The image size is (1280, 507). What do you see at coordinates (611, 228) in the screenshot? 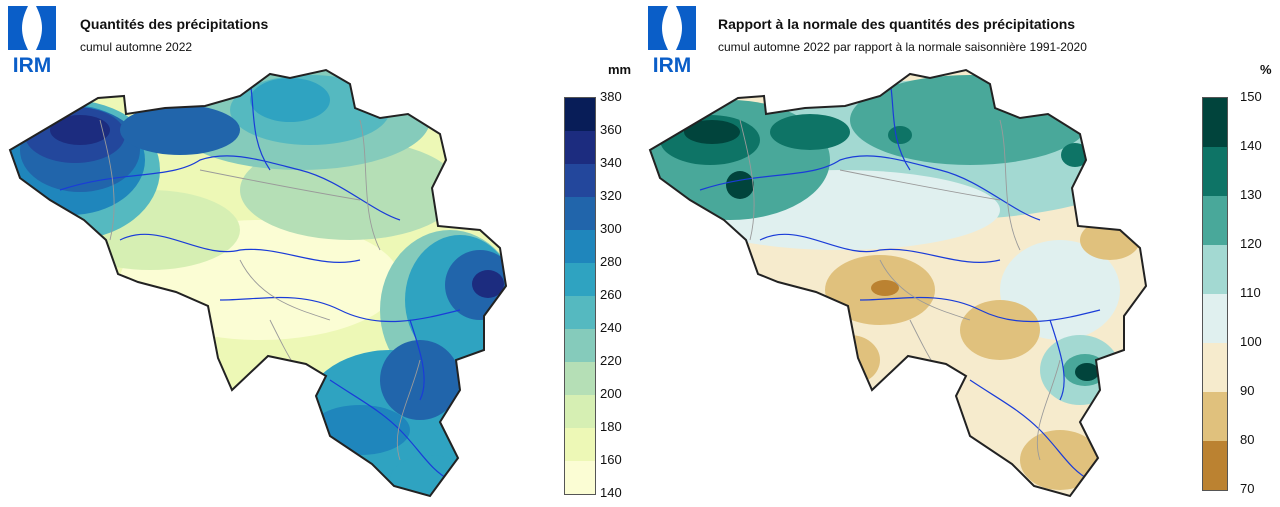
I see `legend-tick-label: 300` at bounding box center [611, 228].